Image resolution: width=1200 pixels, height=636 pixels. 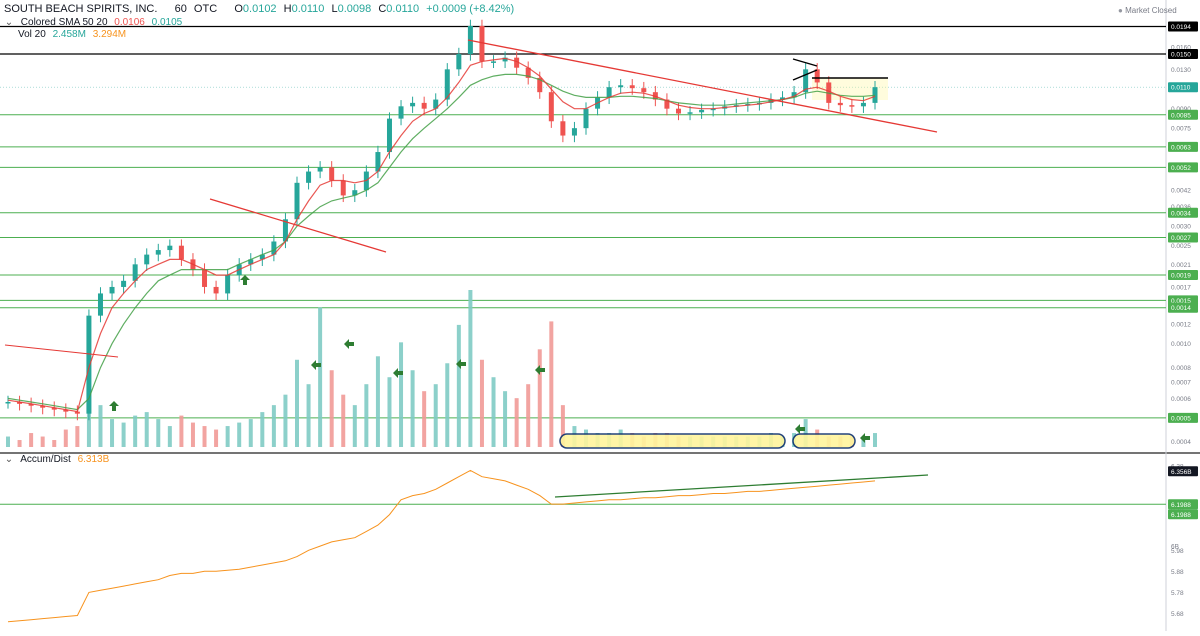 I want to click on price-badge-label: 0.0110, so click(x=1181, y=88).